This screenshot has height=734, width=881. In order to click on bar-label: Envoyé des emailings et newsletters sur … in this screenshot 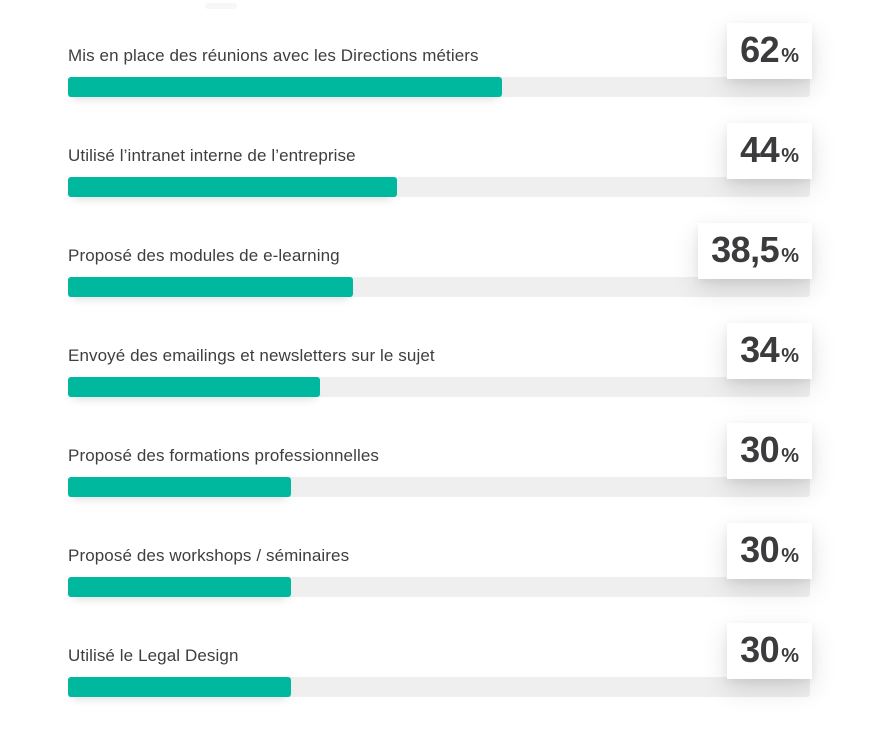, I will do `click(251, 355)`.